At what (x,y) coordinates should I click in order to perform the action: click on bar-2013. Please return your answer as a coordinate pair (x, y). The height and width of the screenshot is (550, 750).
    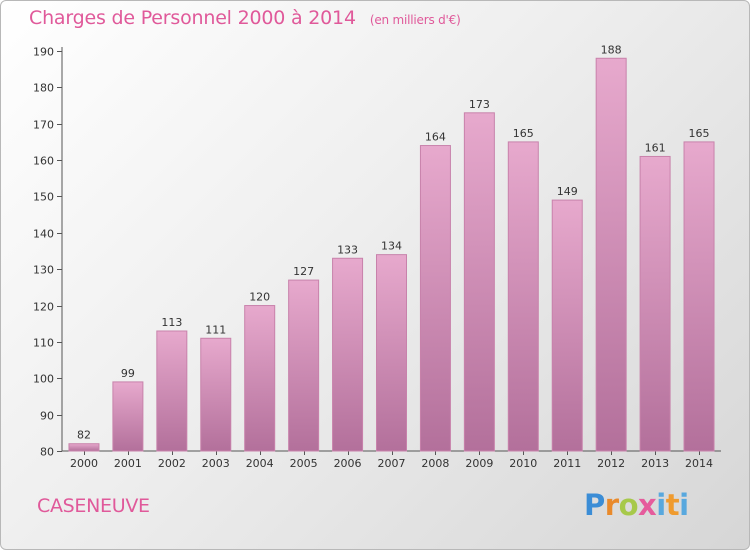
    Looking at the image, I should click on (655, 303).